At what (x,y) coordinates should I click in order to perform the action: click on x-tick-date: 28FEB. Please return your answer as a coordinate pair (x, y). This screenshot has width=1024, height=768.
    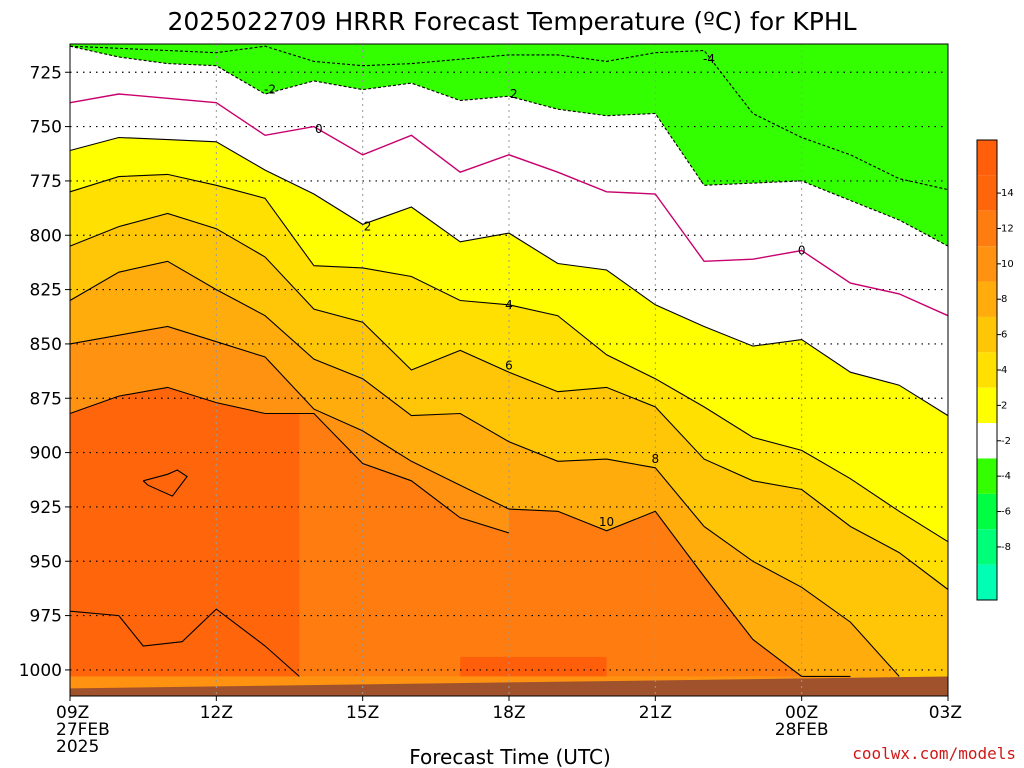
    Looking at the image, I should click on (802, 730).